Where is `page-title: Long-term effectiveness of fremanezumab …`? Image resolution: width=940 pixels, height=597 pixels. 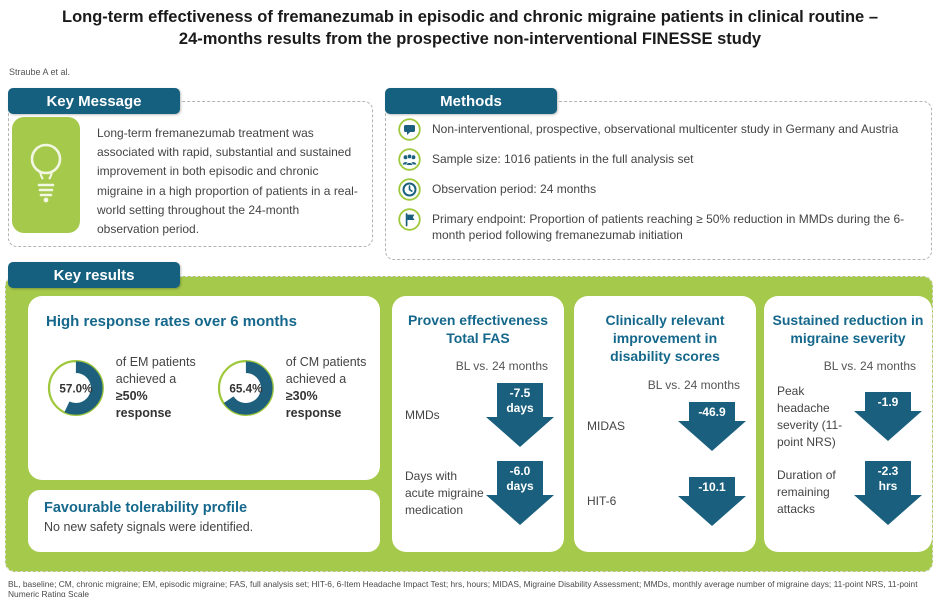
page-title: Long-term effectiveness of fremanezumab … is located at coordinates (470, 28).